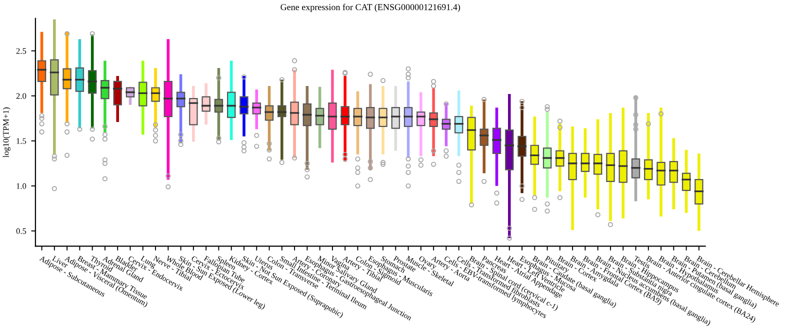 The height and width of the screenshot is (335, 788). Describe the element at coordinates (370, 8) in the screenshot. I see `chart-title: Gene expression for CAT (ENSG00000121691.4)` at that location.